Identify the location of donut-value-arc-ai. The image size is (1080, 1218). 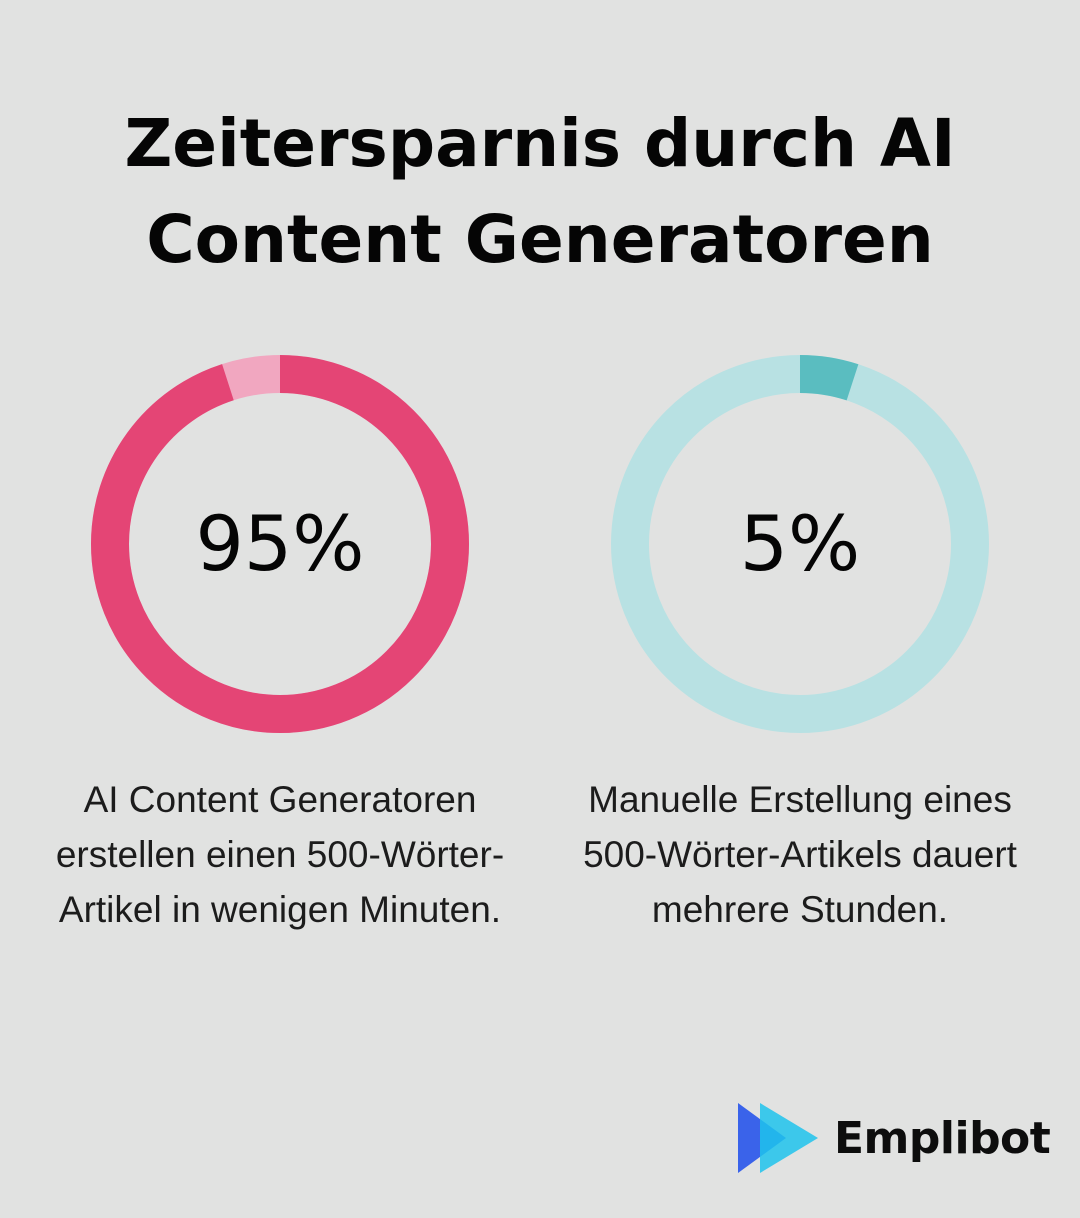
(280, 544).